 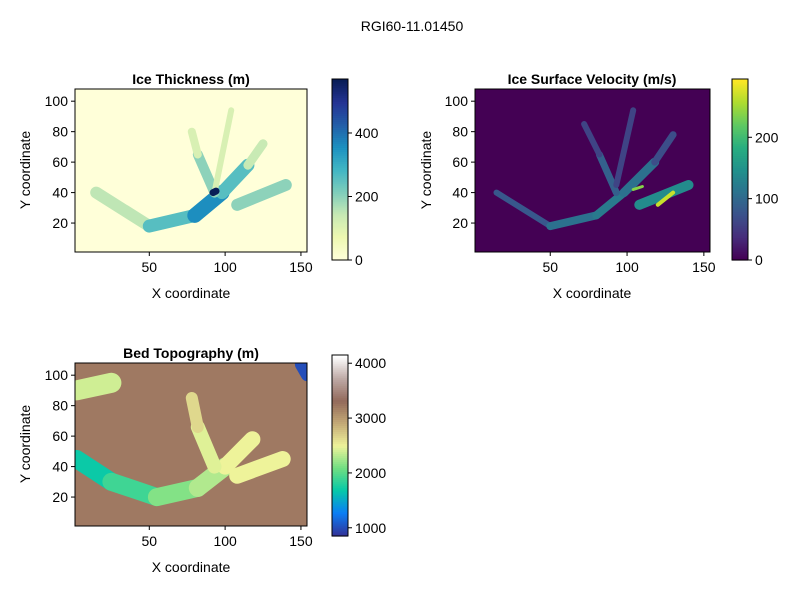 I want to click on ice-thickness-xtick-label: 50, so click(x=150, y=267).